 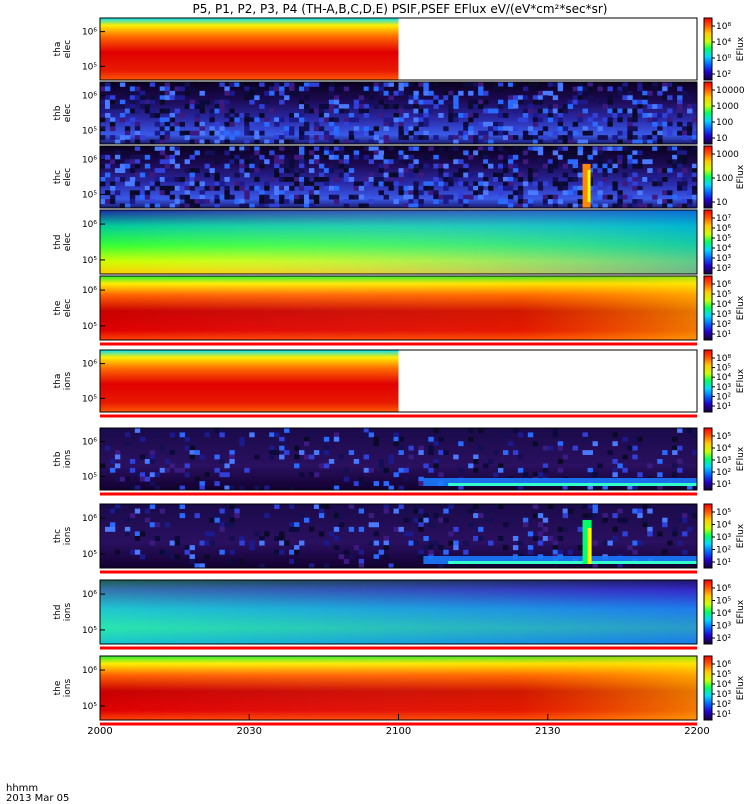 I want to click on y-tick-label: 10⁶, so click(x=89, y=519).